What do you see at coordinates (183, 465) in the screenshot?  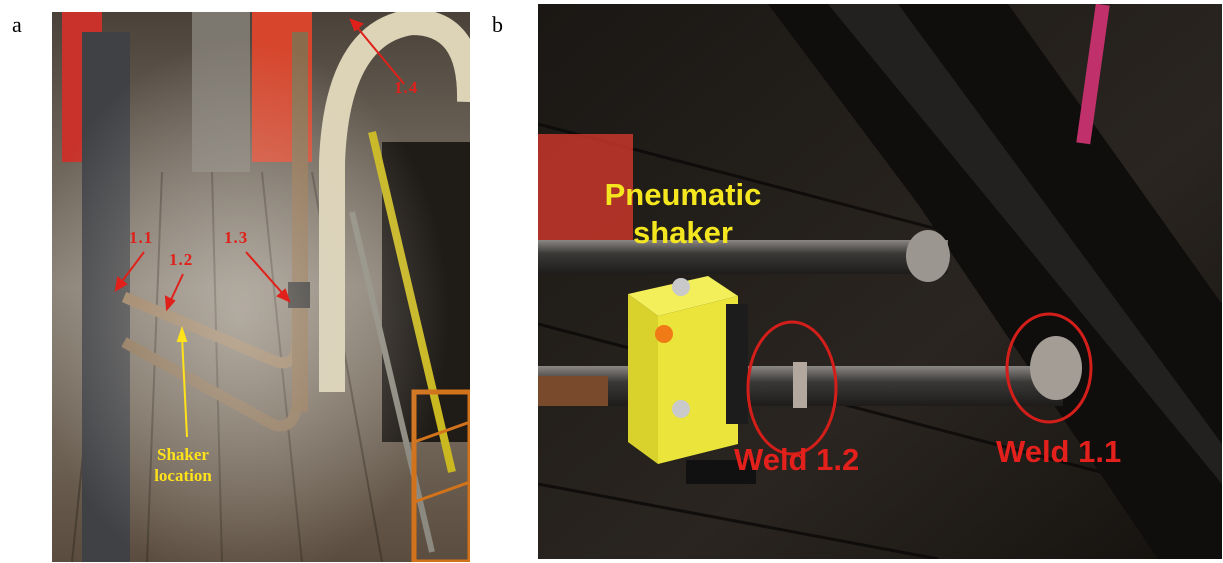 I see `label-shaker-location: Shaker location` at bounding box center [183, 465].